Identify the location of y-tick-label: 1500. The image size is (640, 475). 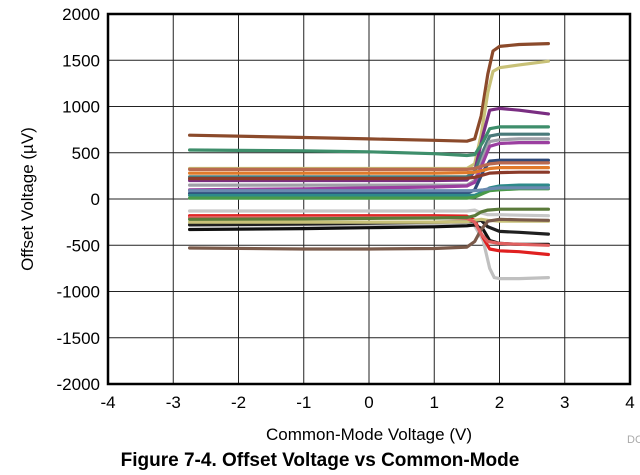
(81, 60).